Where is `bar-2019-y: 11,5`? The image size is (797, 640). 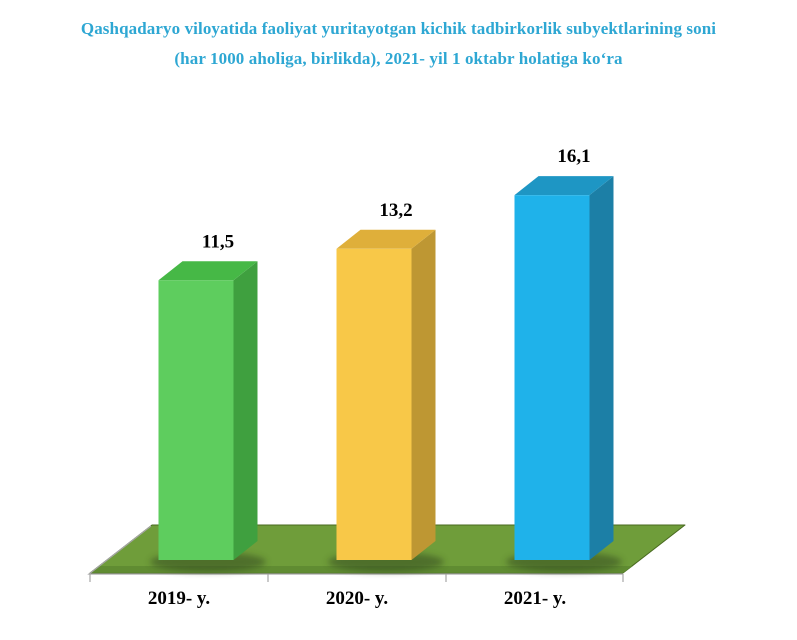
bar-2019-y: 11,5 is located at coordinates (208, 401).